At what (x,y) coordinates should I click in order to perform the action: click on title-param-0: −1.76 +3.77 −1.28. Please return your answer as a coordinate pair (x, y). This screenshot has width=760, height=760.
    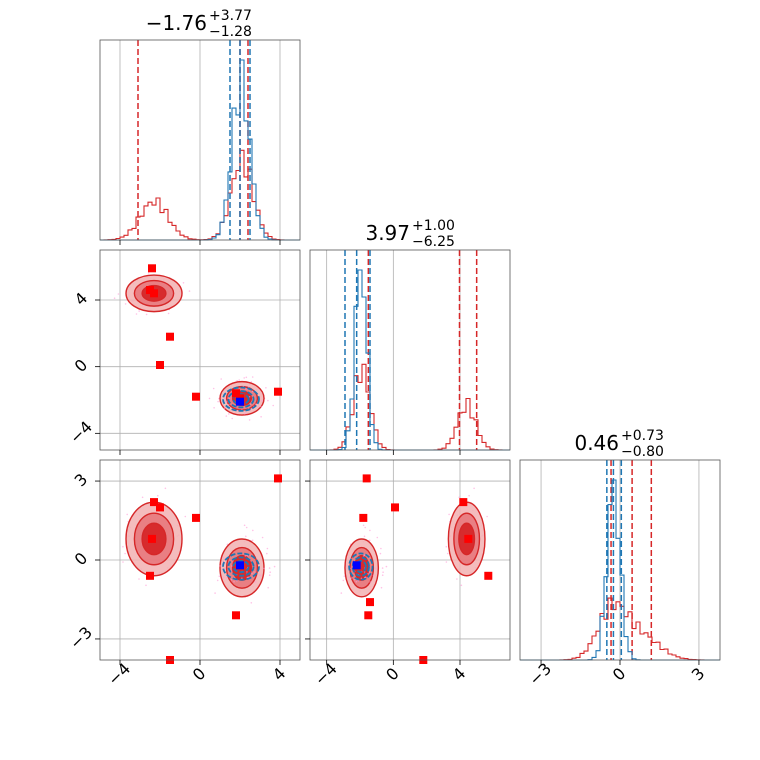
    Looking at the image, I should click on (199, 24).